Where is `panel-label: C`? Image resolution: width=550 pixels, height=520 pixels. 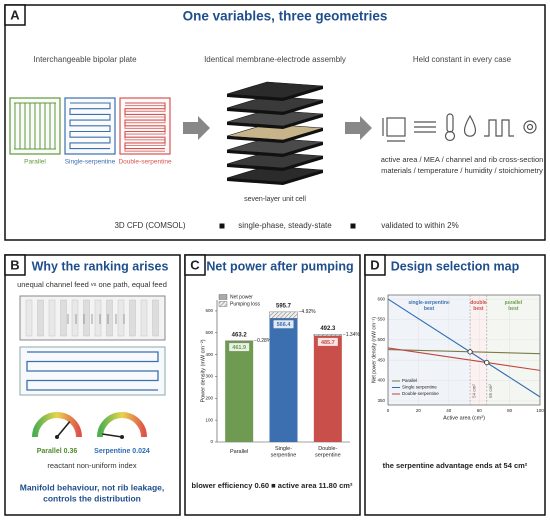
panel-label: C is located at coordinates (195, 264).